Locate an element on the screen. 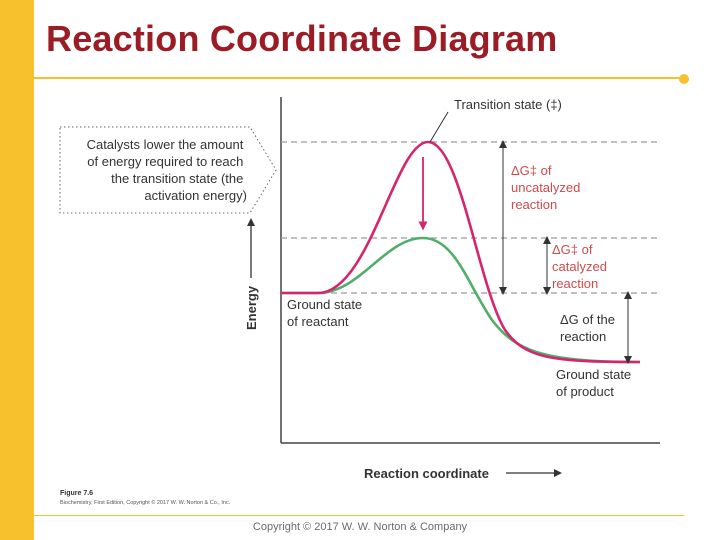 This screenshot has width=720, height=540. title-underline is located at coordinates (359, 78).